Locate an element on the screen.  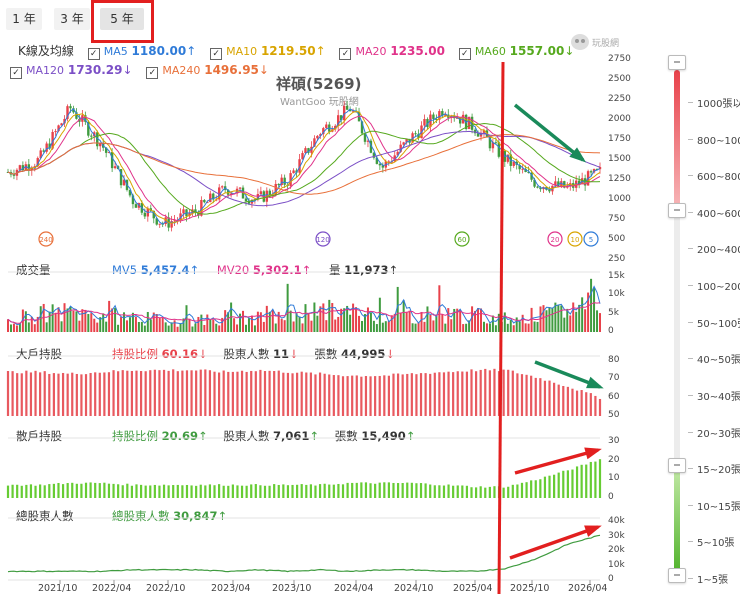
ma5-toggle: ✓ MA5 1180.00↑ is located at coordinates (141, 52).